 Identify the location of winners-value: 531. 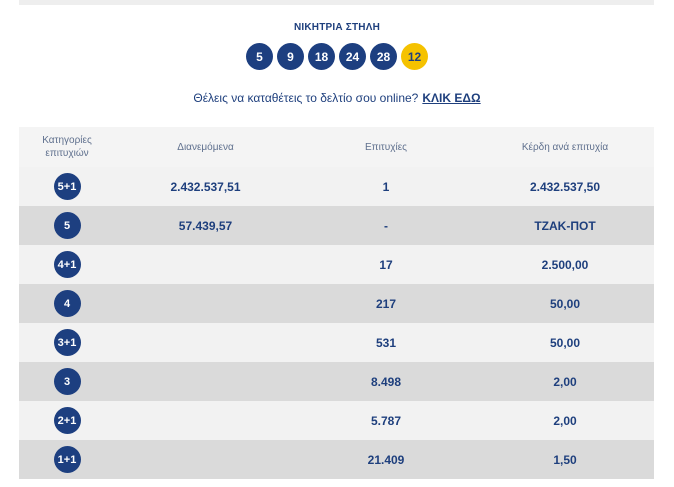
(386, 342).